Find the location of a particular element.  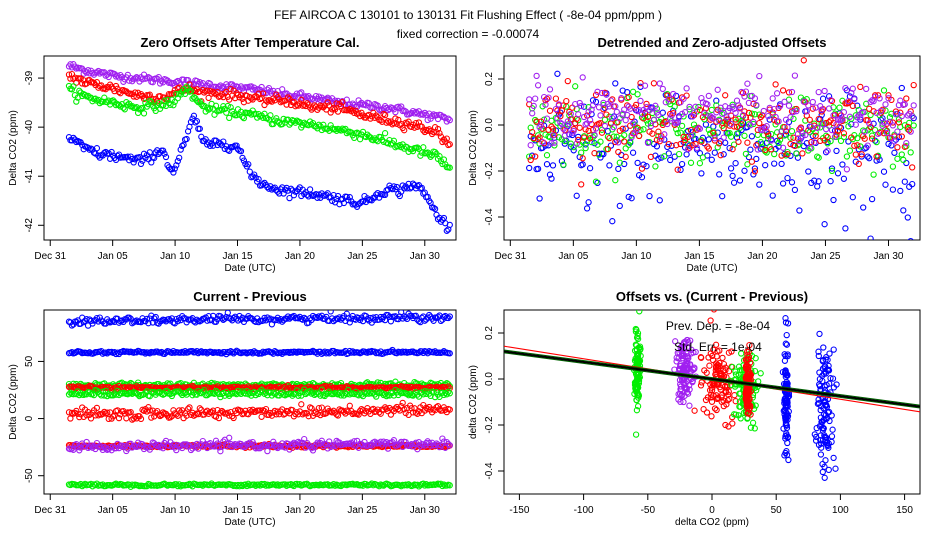

x-tick-label: Dec 31 is located at coordinates (510, 256).